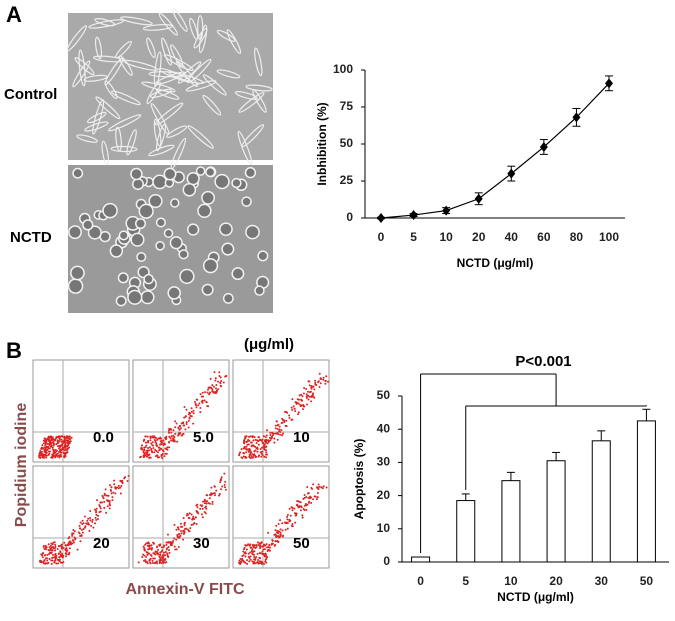 Image resolution: width=675 pixels, height=621 pixels. I want to click on y-tick-label: 50, so click(347, 143).